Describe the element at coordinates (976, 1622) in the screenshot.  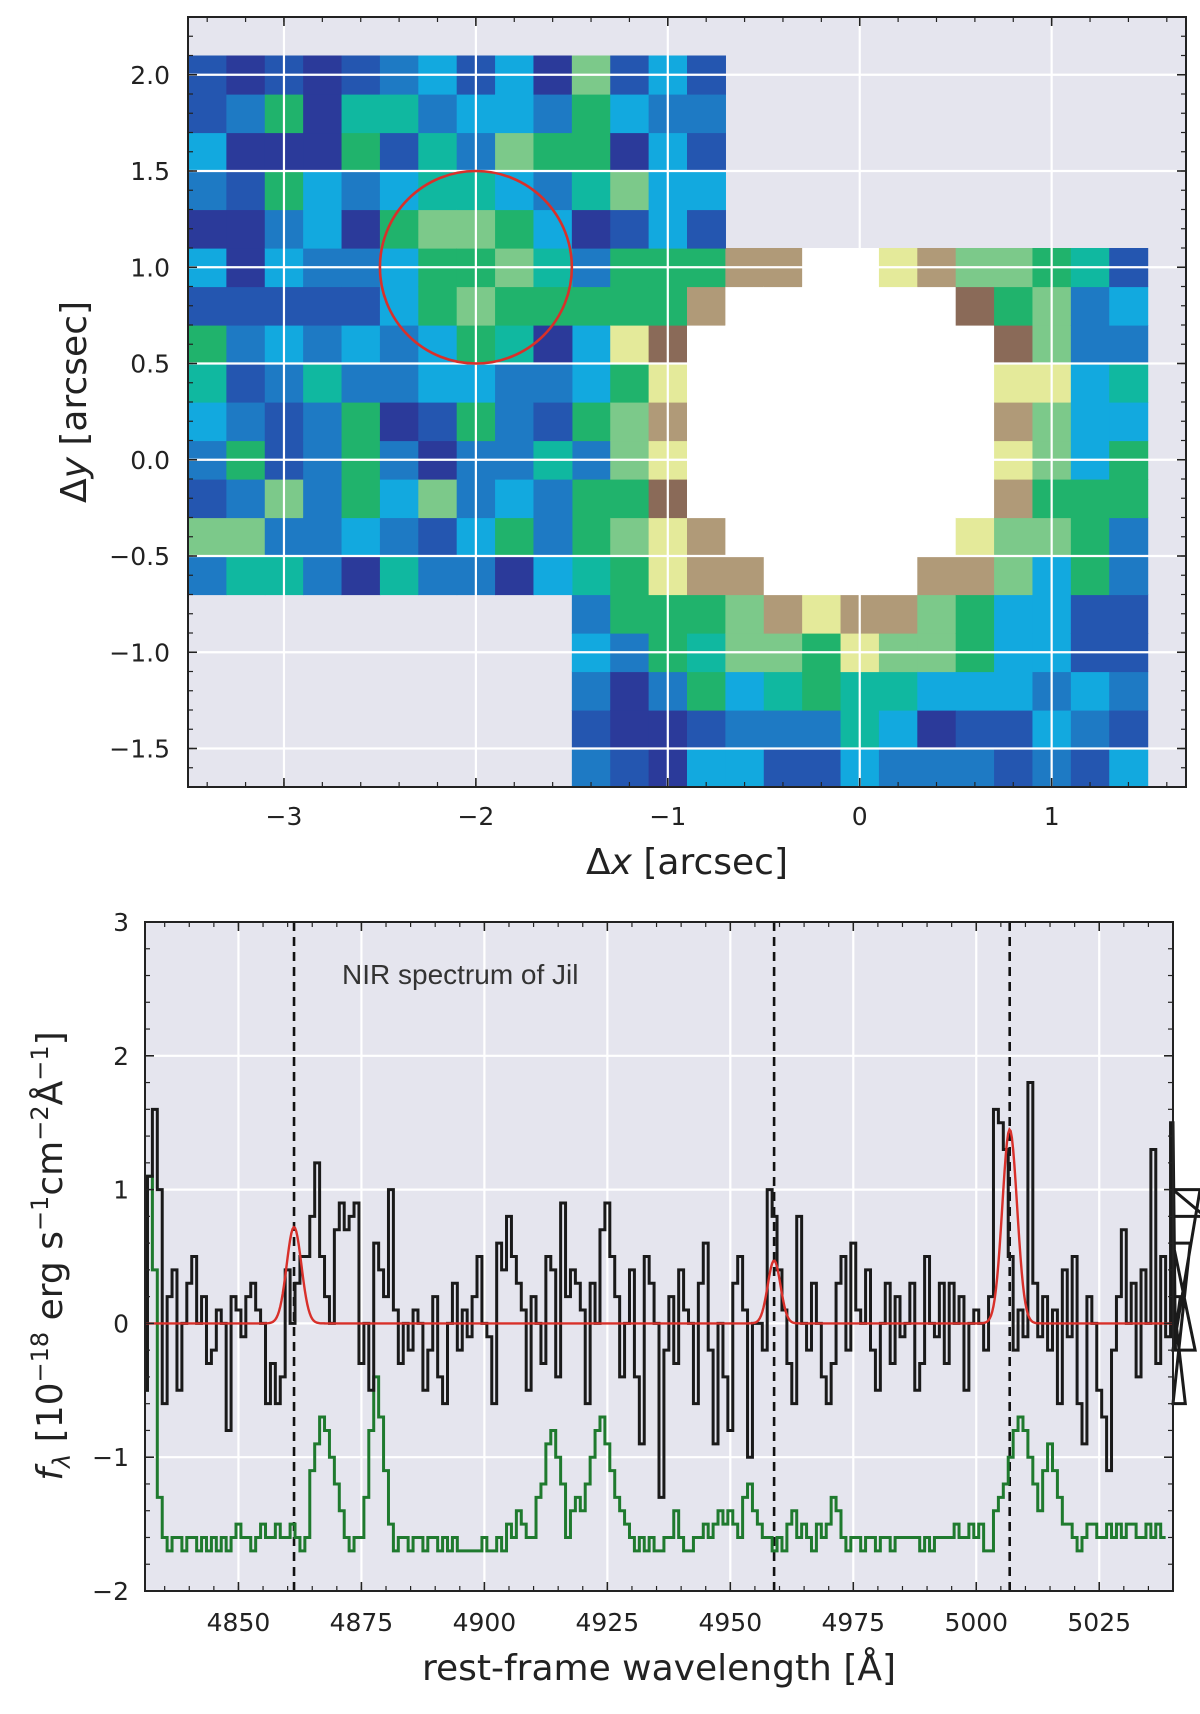
I see `spectrum-x-tick-label: 5000` at that location.